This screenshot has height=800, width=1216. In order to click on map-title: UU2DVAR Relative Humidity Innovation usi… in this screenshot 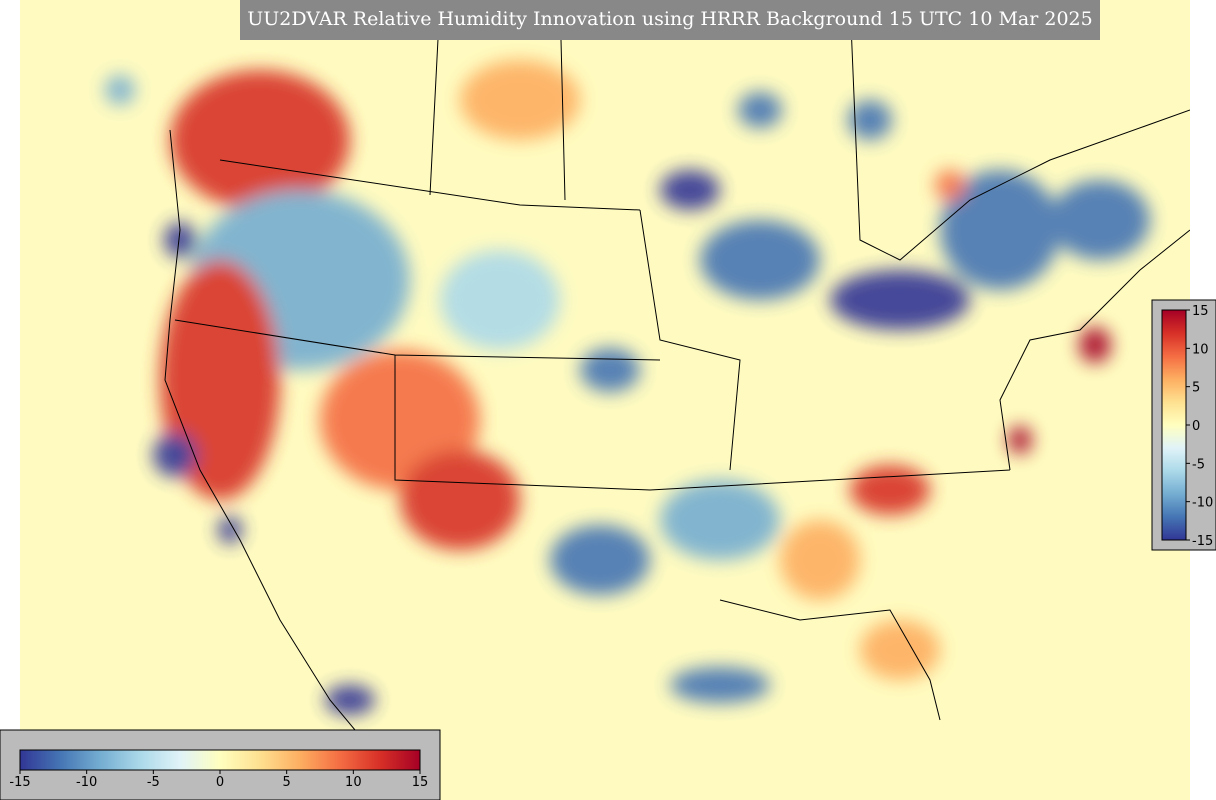, I will do `click(669, 19)`.